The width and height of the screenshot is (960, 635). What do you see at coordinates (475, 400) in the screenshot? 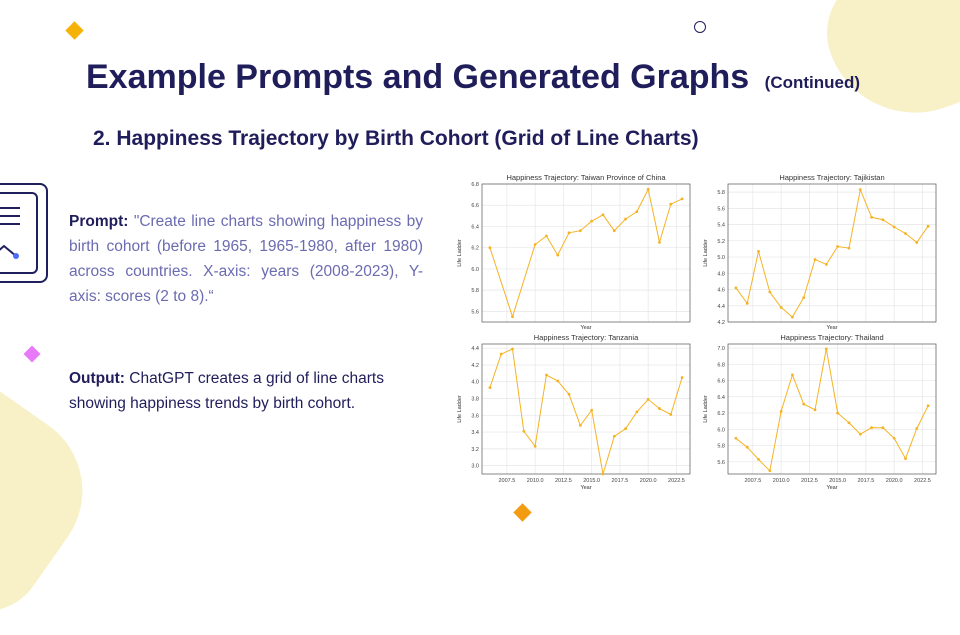
I see `y-tick-label: 3.8` at bounding box center [475, 400].